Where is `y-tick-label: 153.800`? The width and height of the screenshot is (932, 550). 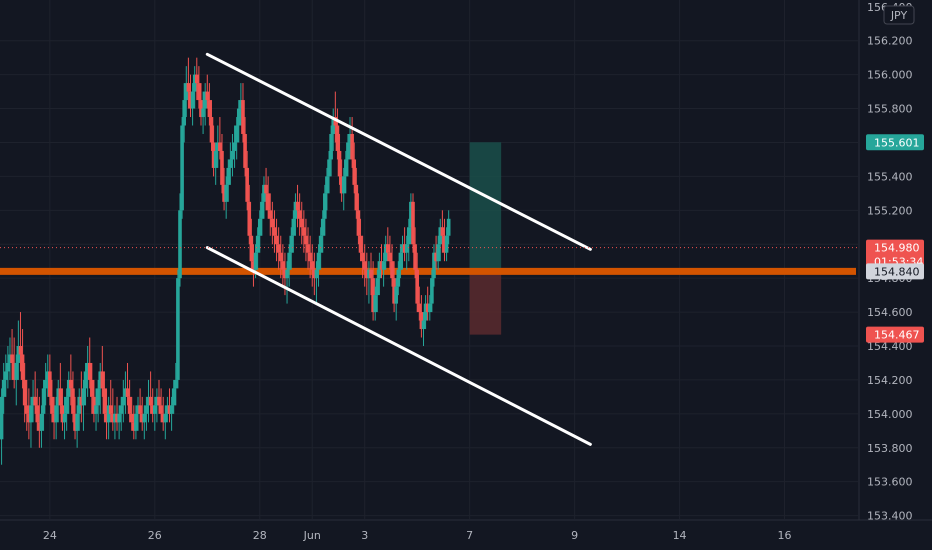
y-tick-label: 153.800 is located at coordinates (890, 448).